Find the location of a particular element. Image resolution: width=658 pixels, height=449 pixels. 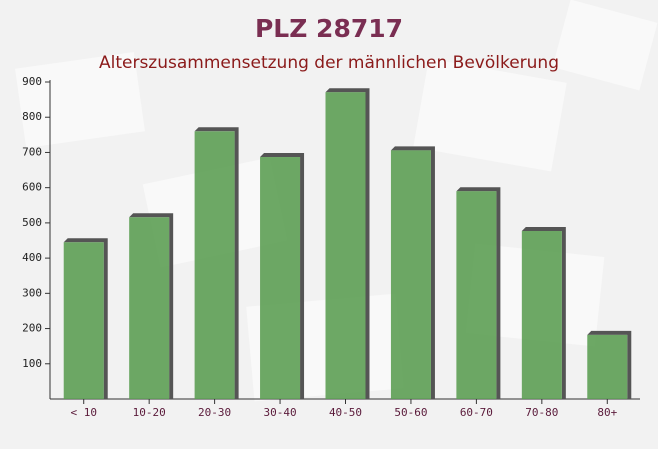

x-tick-label: 20-30 is located at coordinates (214, 412).